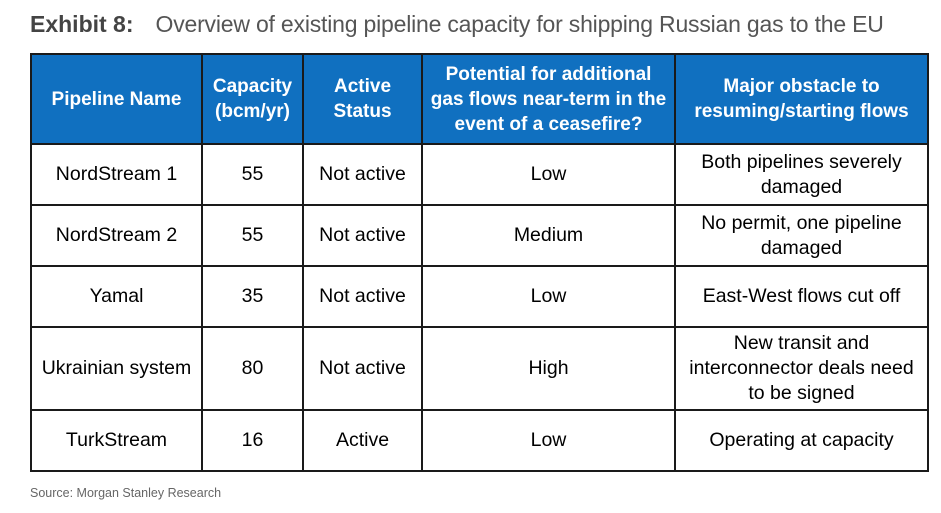 The image size is (941, 513). What do you see at coordinates (362, 99) in the screenshot?
I see `header-active-status: Active Status` at bounding box center [362, 99].